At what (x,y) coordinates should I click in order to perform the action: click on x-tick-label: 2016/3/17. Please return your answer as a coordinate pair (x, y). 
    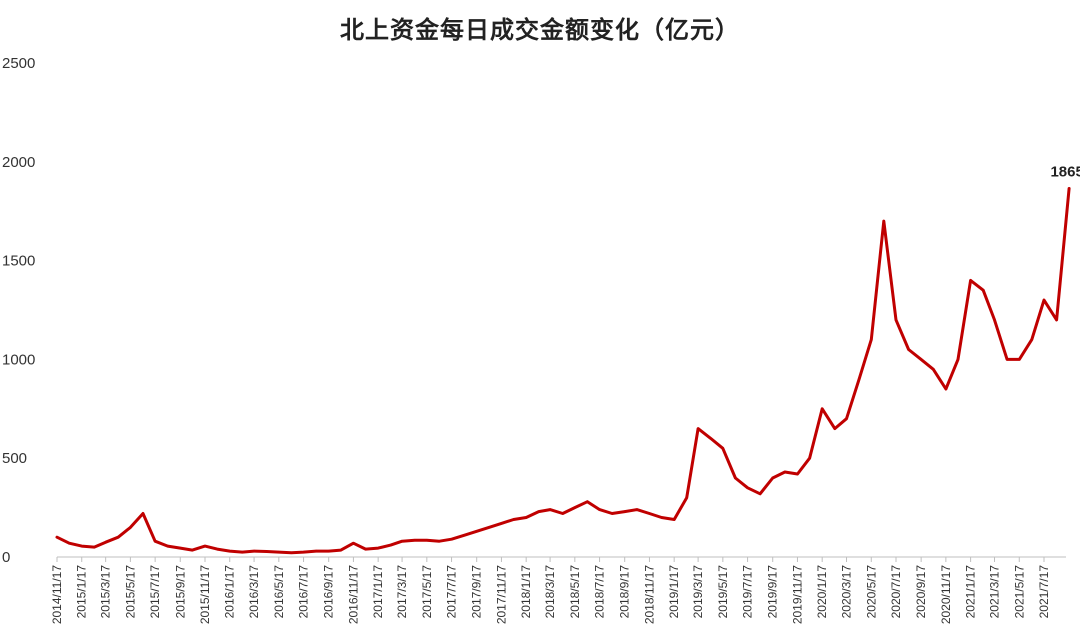
    Looking at the image, I should click on (254, 592).